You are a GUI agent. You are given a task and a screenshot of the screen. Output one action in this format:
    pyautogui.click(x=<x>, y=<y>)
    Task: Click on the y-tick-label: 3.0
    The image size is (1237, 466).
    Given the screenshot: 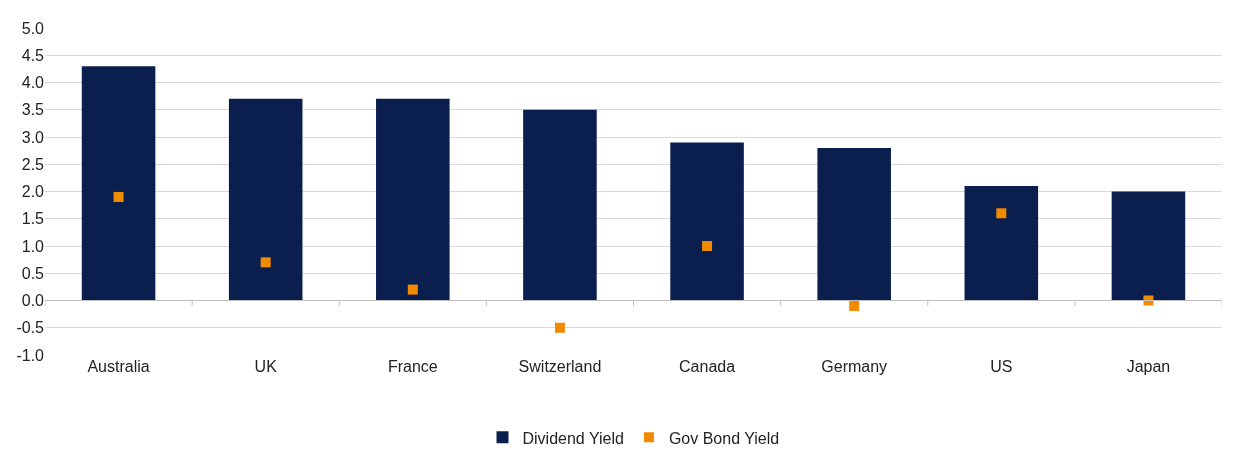 What is the action you would take?
    pyautogui.click(x=33, y=137)
    